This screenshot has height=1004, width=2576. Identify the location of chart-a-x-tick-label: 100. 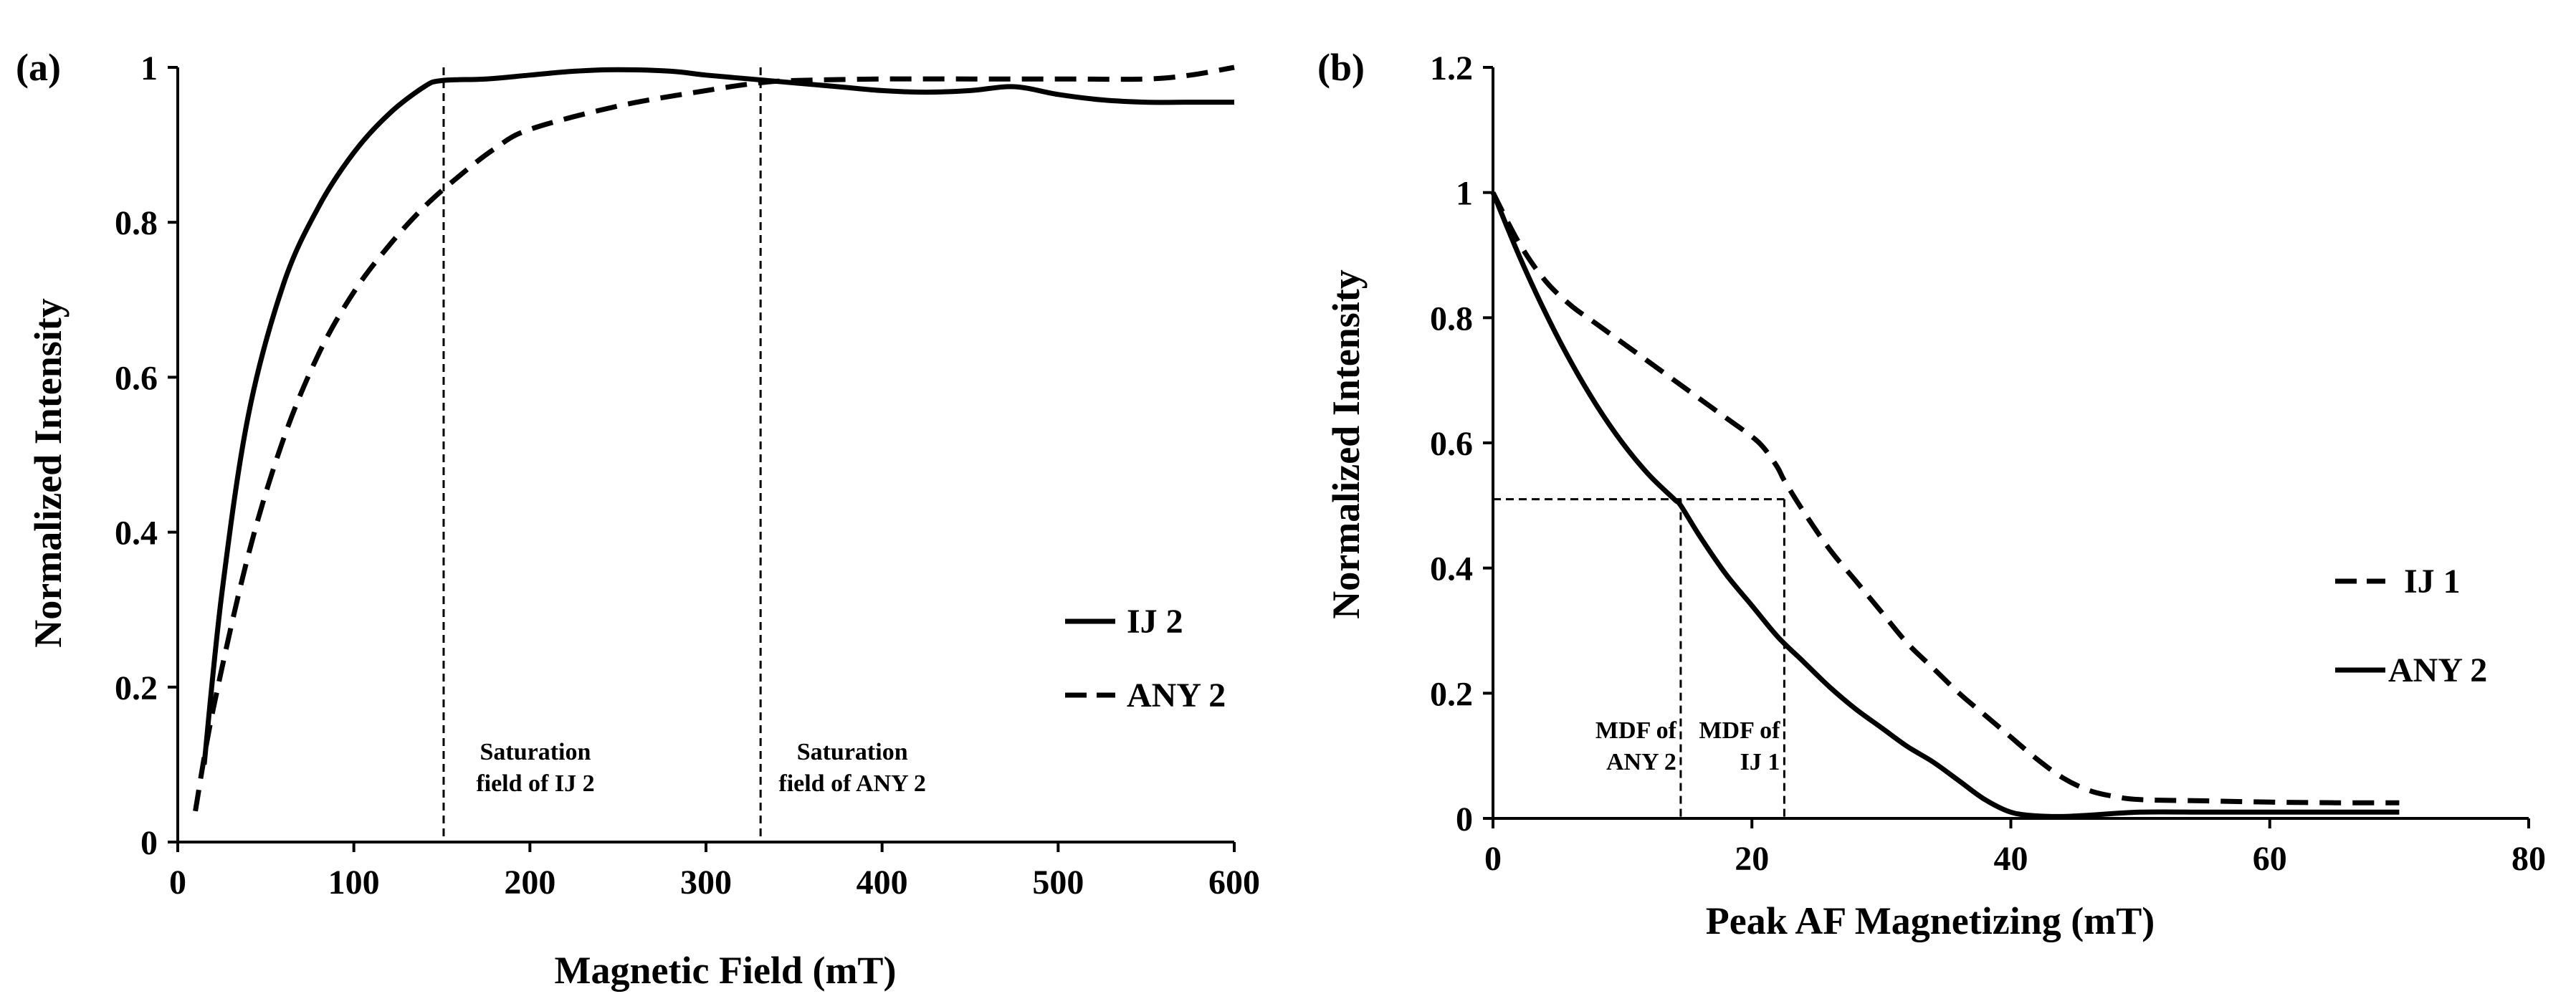
(354, 883).